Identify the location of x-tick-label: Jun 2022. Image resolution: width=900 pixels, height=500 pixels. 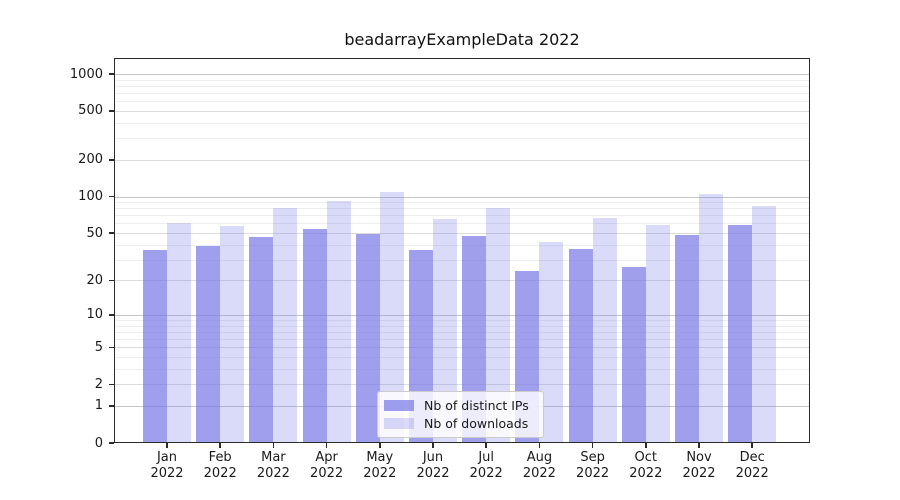
(433, 465).